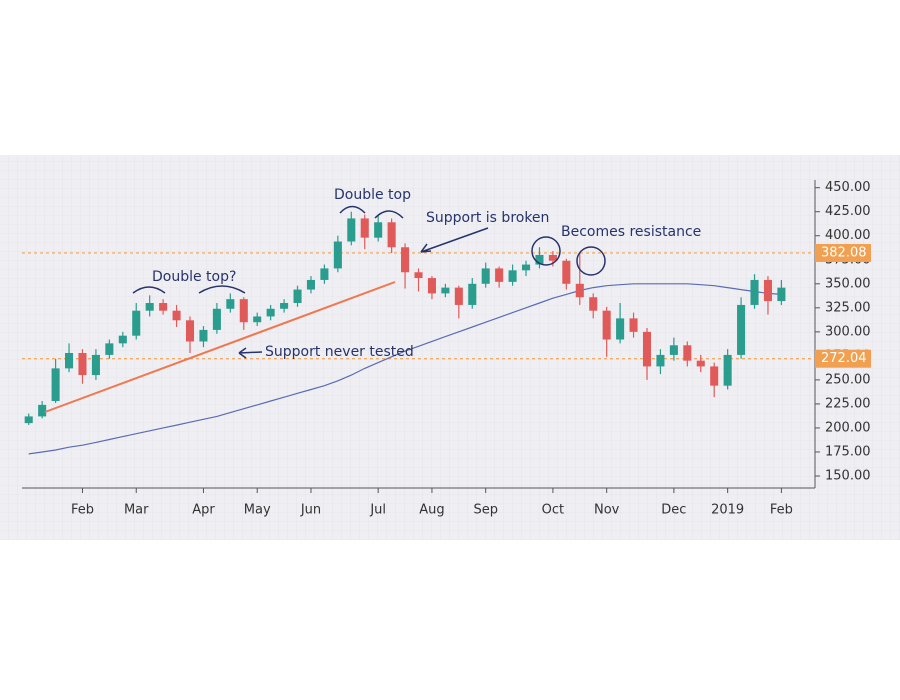 The width and height of the screenshot is (900, 700). Describe the element at coordinates (848, 187) in the screenshot. I see `y-tick-label: 450.00` at that location.